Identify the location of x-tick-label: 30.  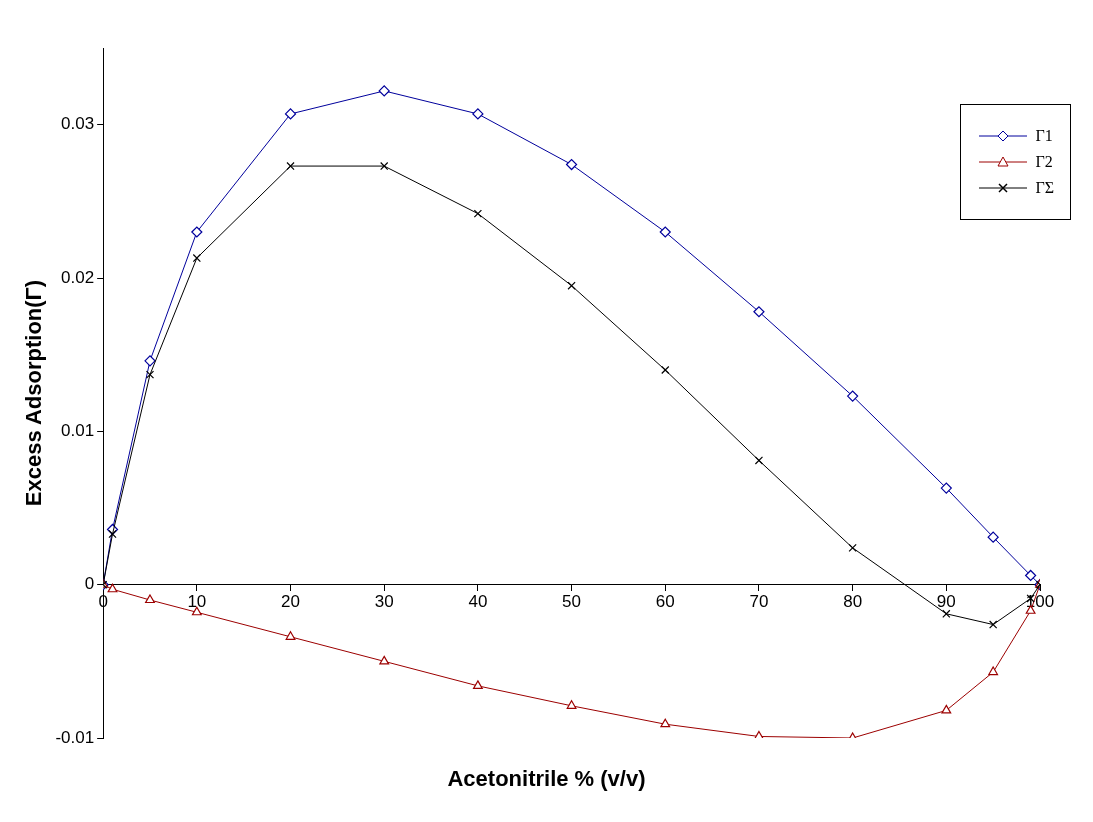
(384, 601).